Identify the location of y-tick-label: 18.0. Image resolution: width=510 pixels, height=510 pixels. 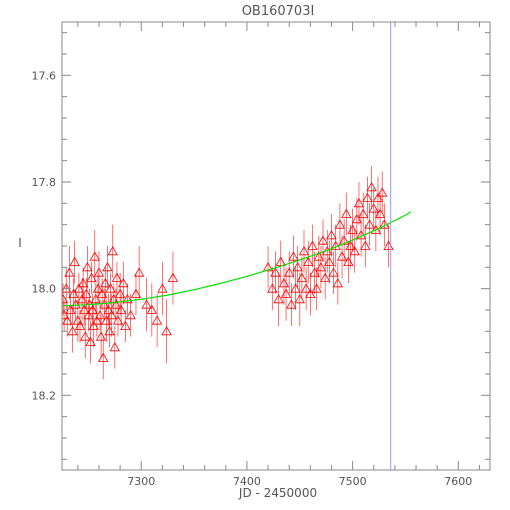
(44, 289).